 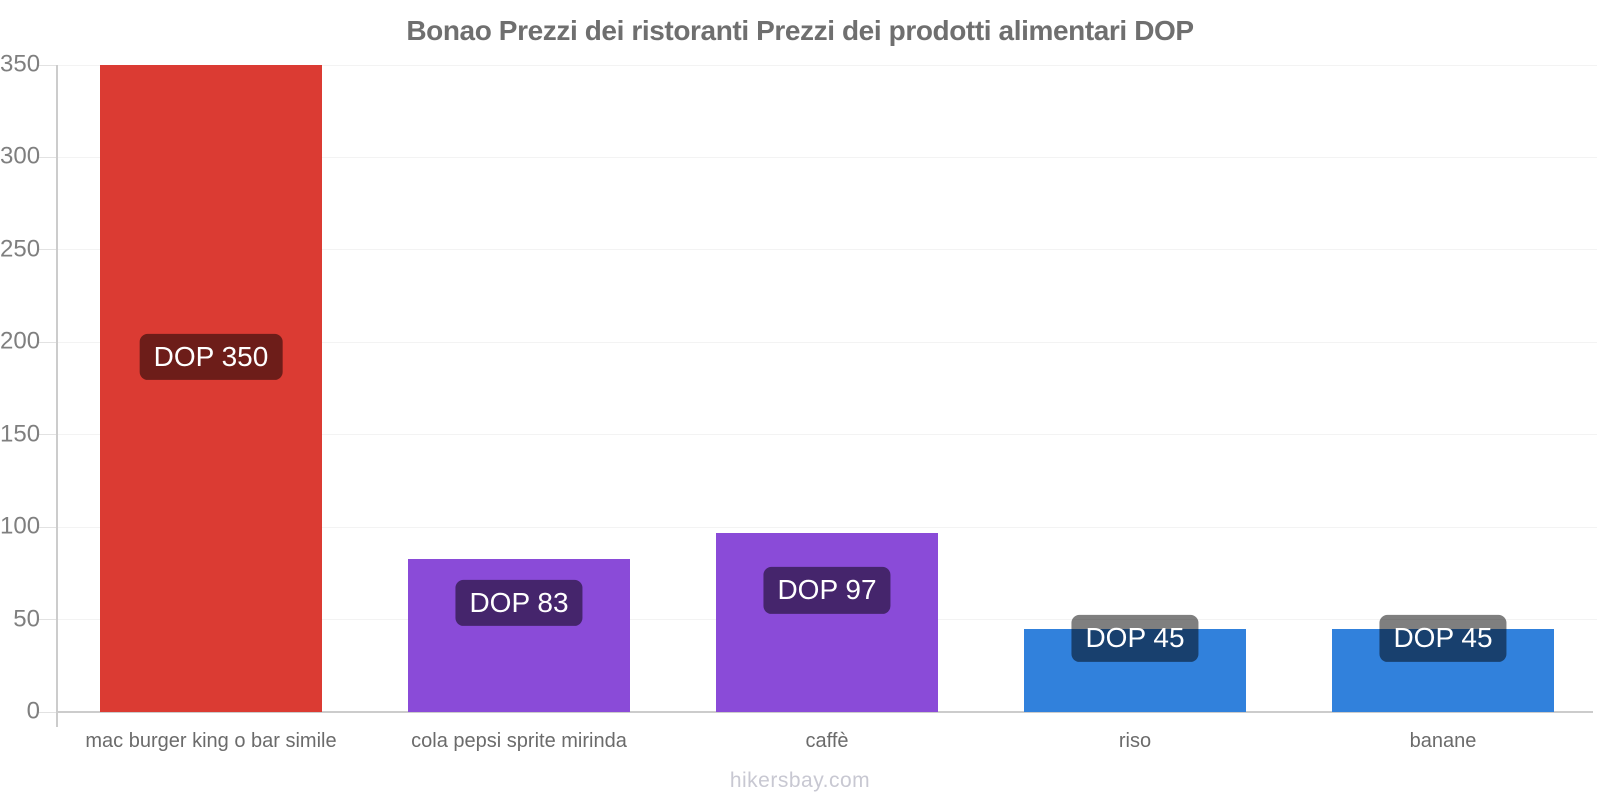 I want to click on y-axis-tick-label: 350, so click(x=20, y=64).